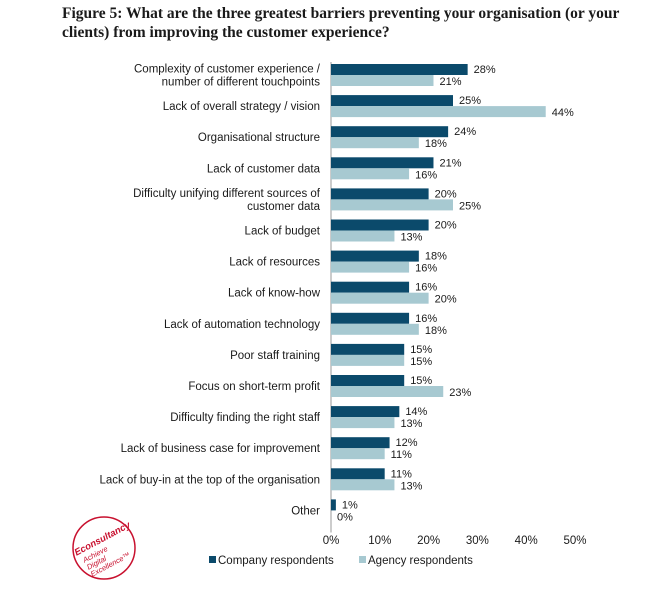 The image size is (649, 589). What do you see at coordinates (477, 541) in the screenshot?
I see `x-tick-label: 30%` at bounding box center [477, 541].